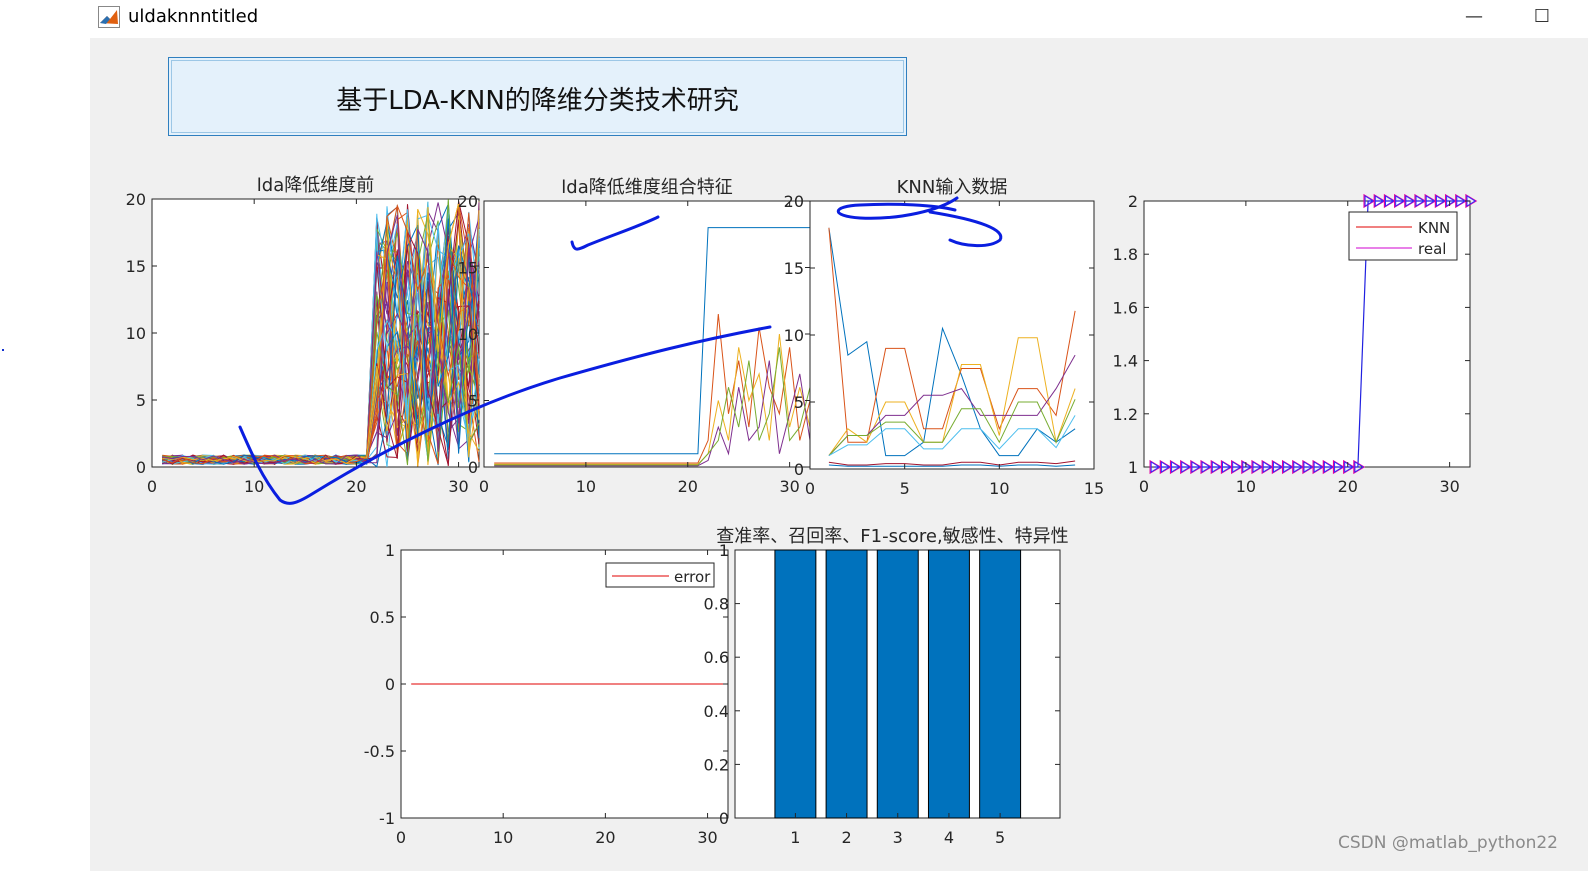 This screenshot has height=871, width=1588. I want to click on chart-3: 0 5 10 15 20 0 5 10 15 KNN输入数据, so click(944, 337).